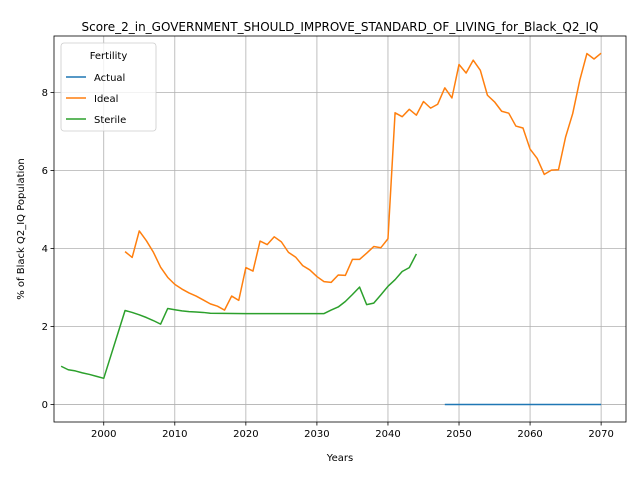 This screenshot has height=480, width=640. I want to click on x-tick-label: 2060, so click(529, 434).